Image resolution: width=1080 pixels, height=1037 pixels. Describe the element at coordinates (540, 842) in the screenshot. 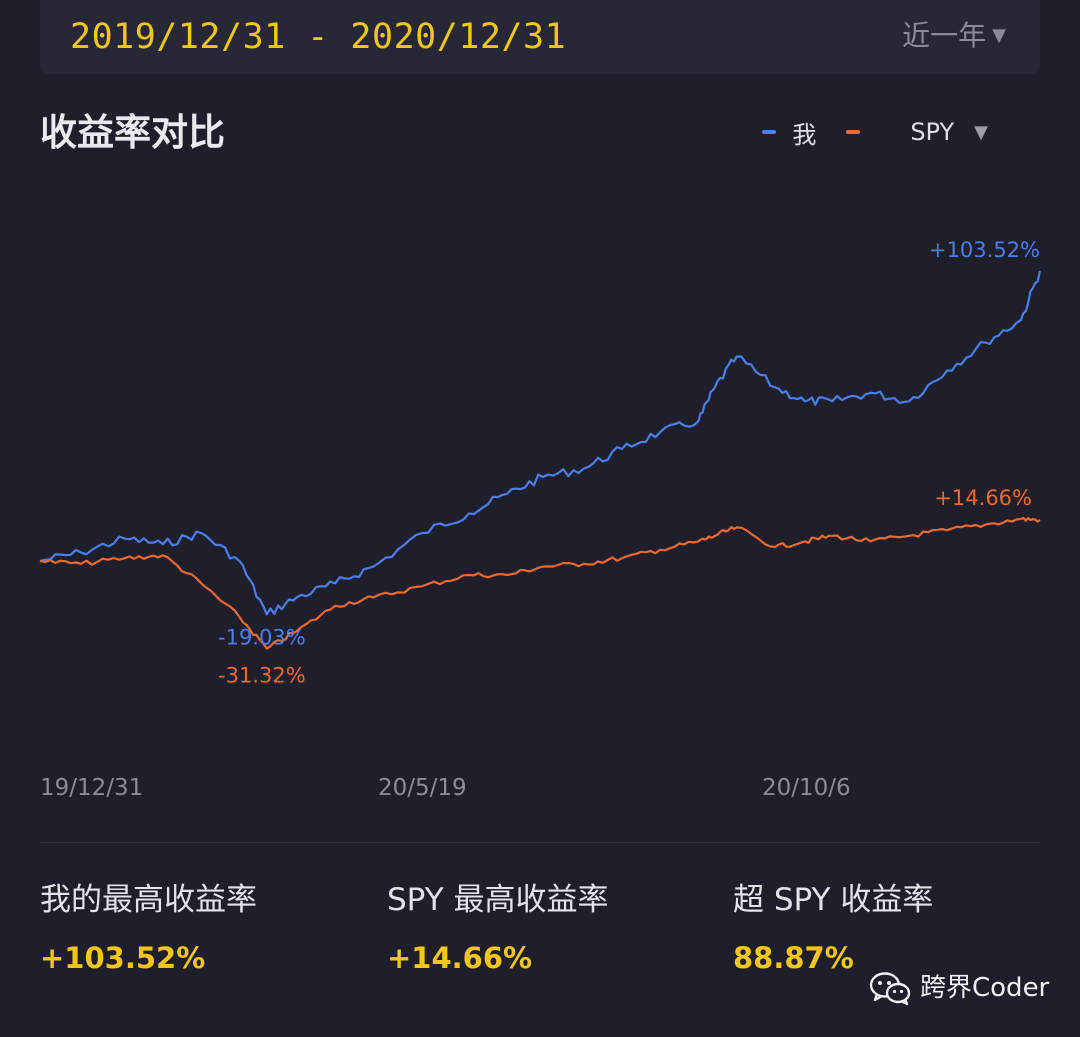

I see `divider` at that location.